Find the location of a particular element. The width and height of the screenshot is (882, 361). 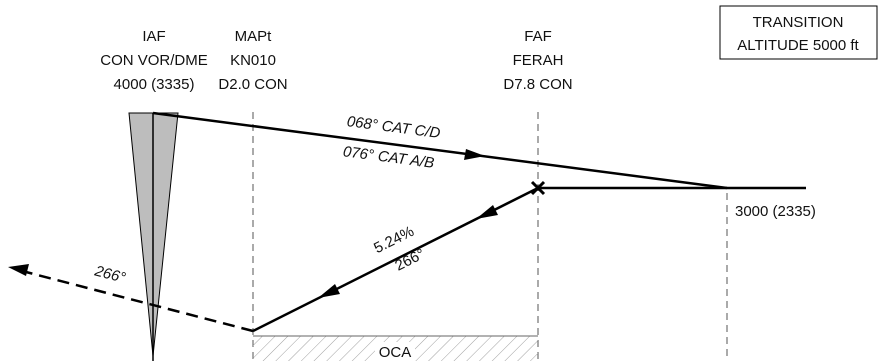

oca-label-bg is located at coordinates (395, 351).